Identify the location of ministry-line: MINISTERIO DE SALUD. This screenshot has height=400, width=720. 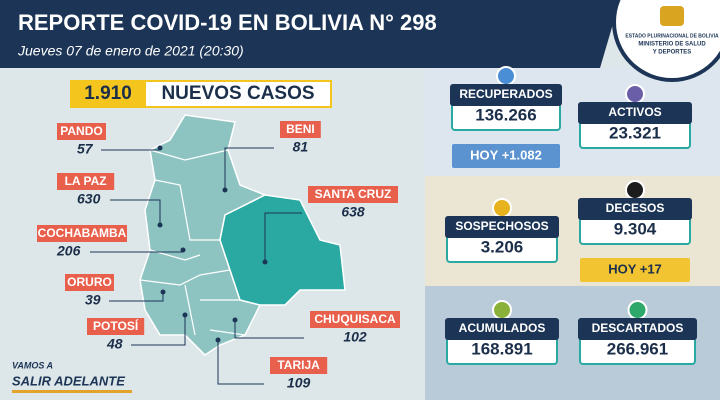
(672, 45).